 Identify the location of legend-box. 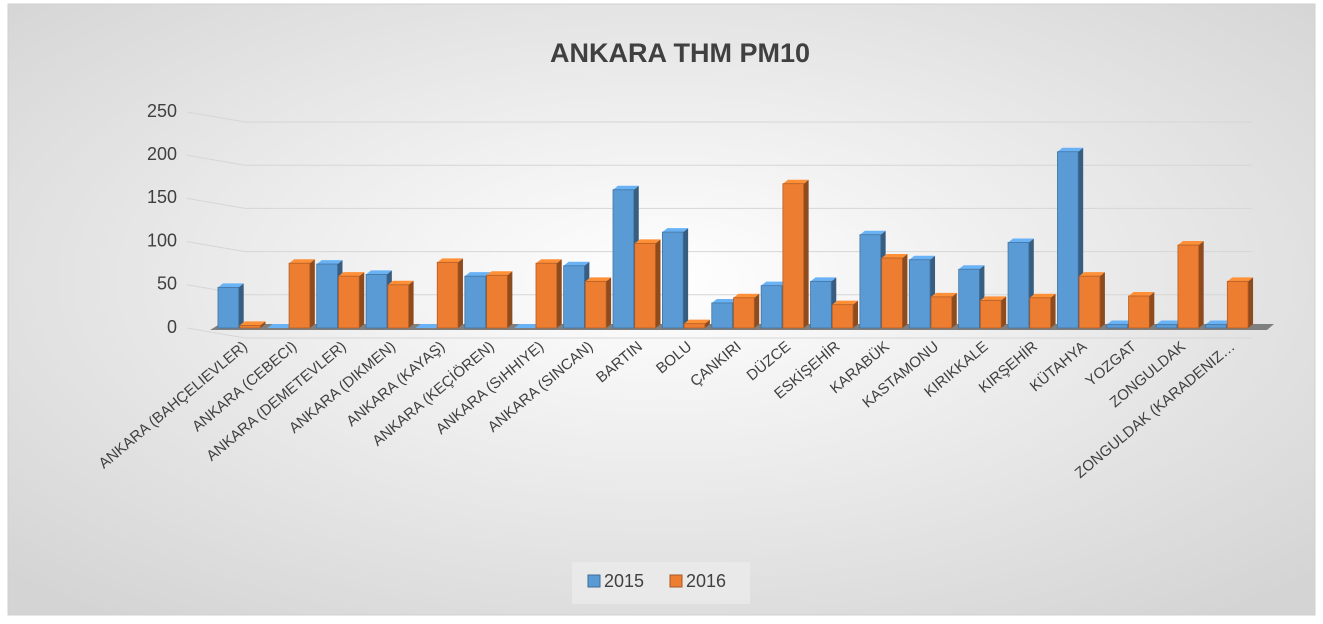
(661, 583).